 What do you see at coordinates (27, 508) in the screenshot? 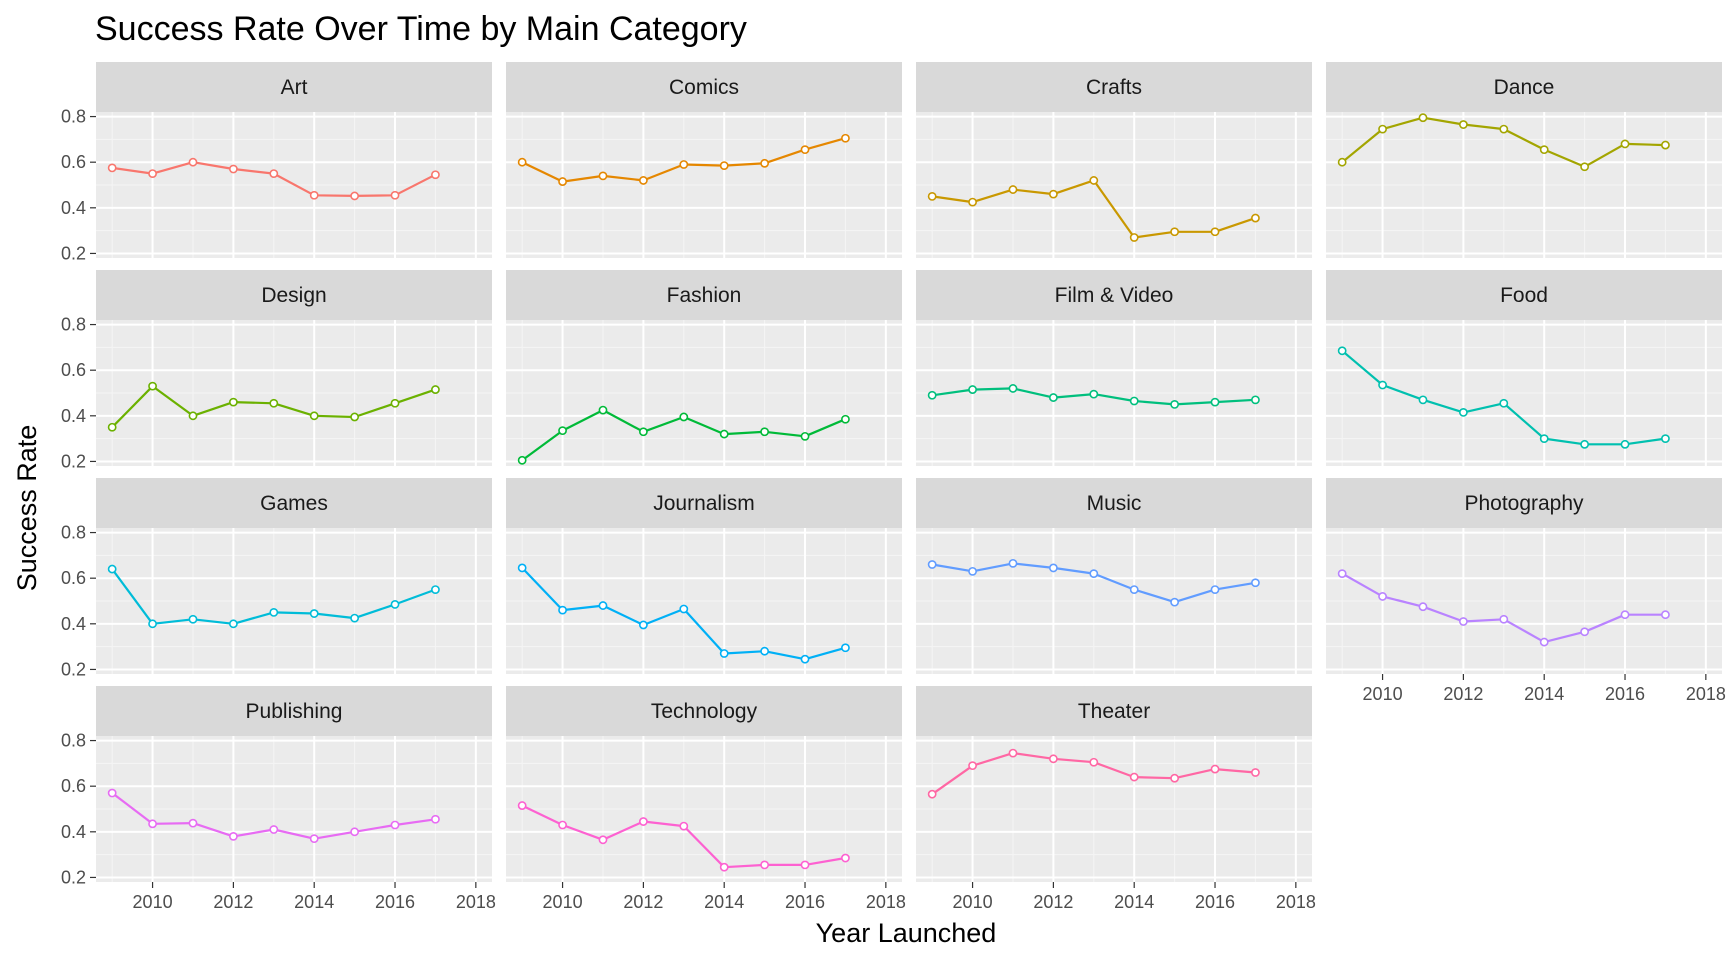
I see `y-axis-title: Success Rate` at bounding box center [27, 508].